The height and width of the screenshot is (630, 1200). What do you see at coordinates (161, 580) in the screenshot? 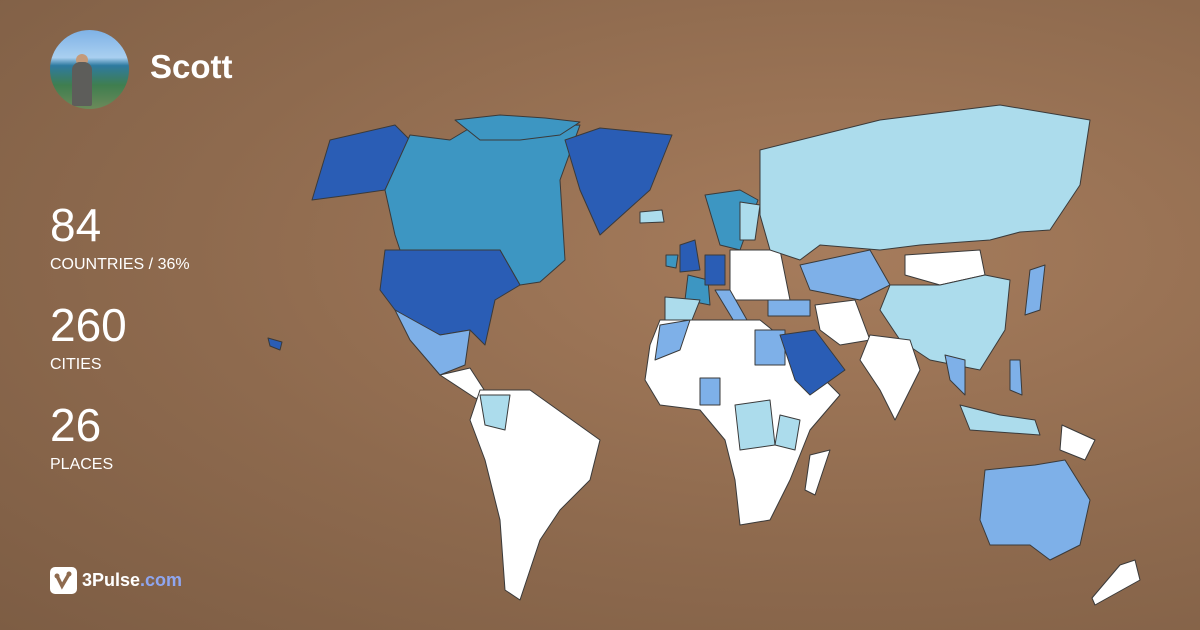
I see `brand-tld: .com` at bounding box center [161, 580].